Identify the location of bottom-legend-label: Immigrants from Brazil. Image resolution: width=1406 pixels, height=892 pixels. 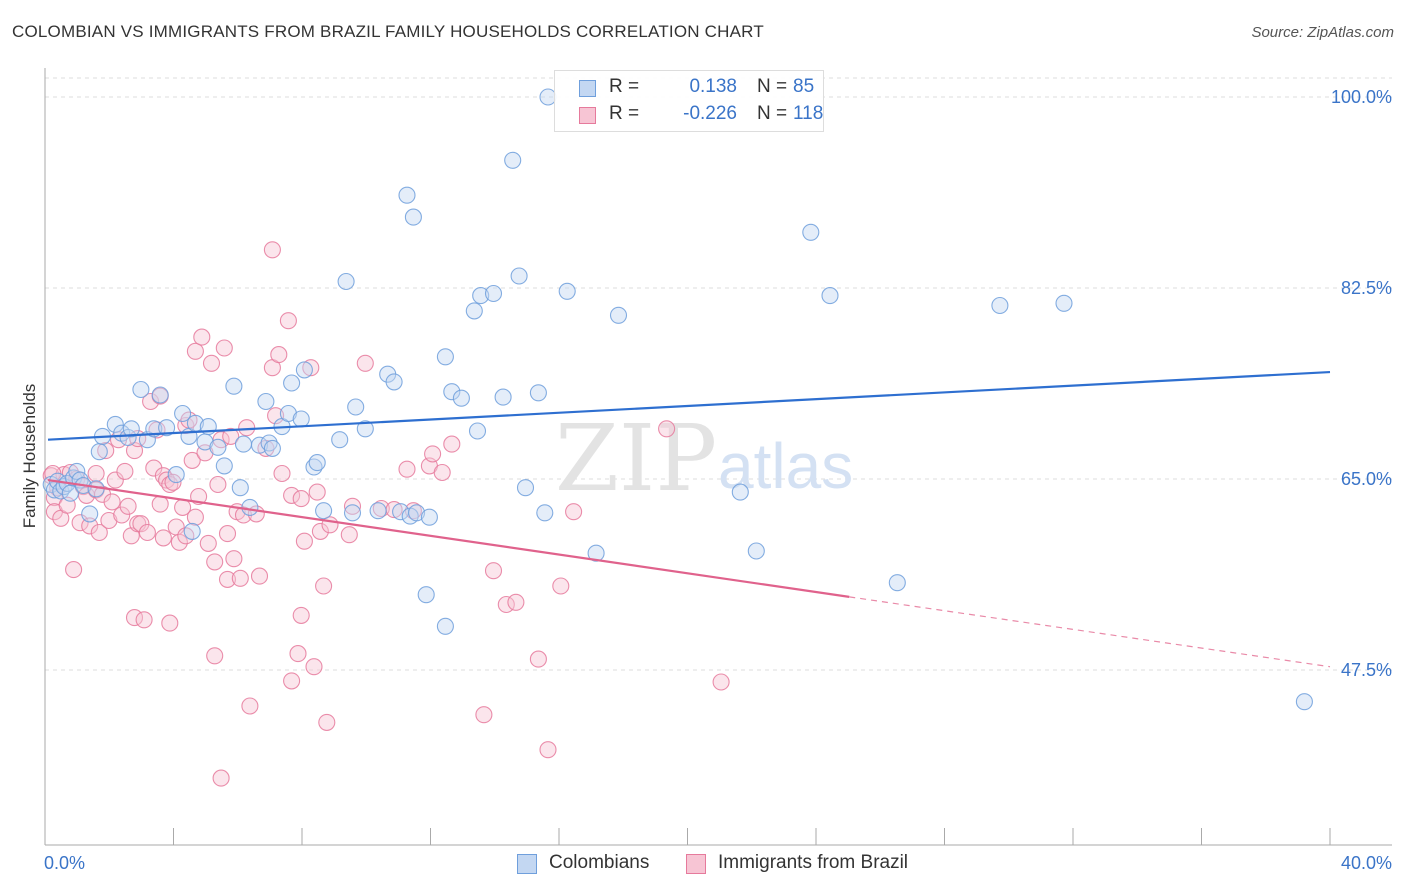
(813, 862).